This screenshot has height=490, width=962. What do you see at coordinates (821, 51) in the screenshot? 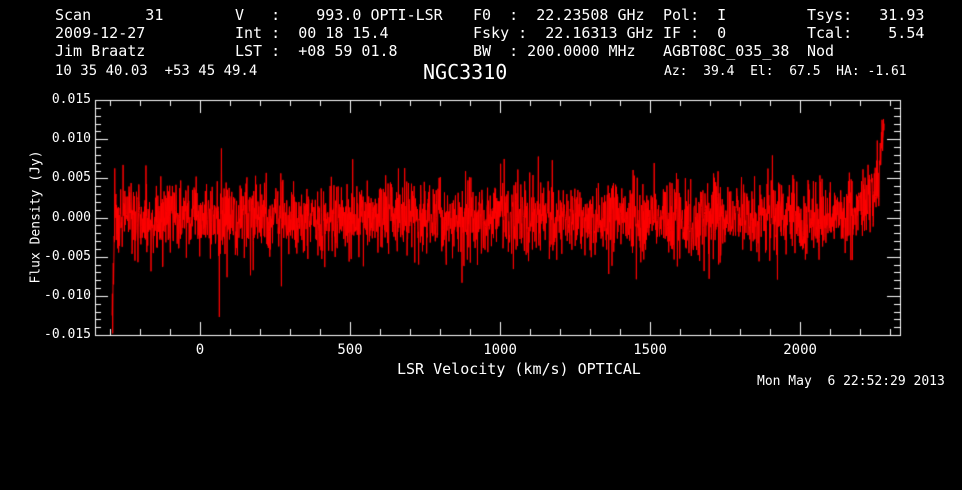
I see `observing-mode: Nod` at bounding box center [821, 51].